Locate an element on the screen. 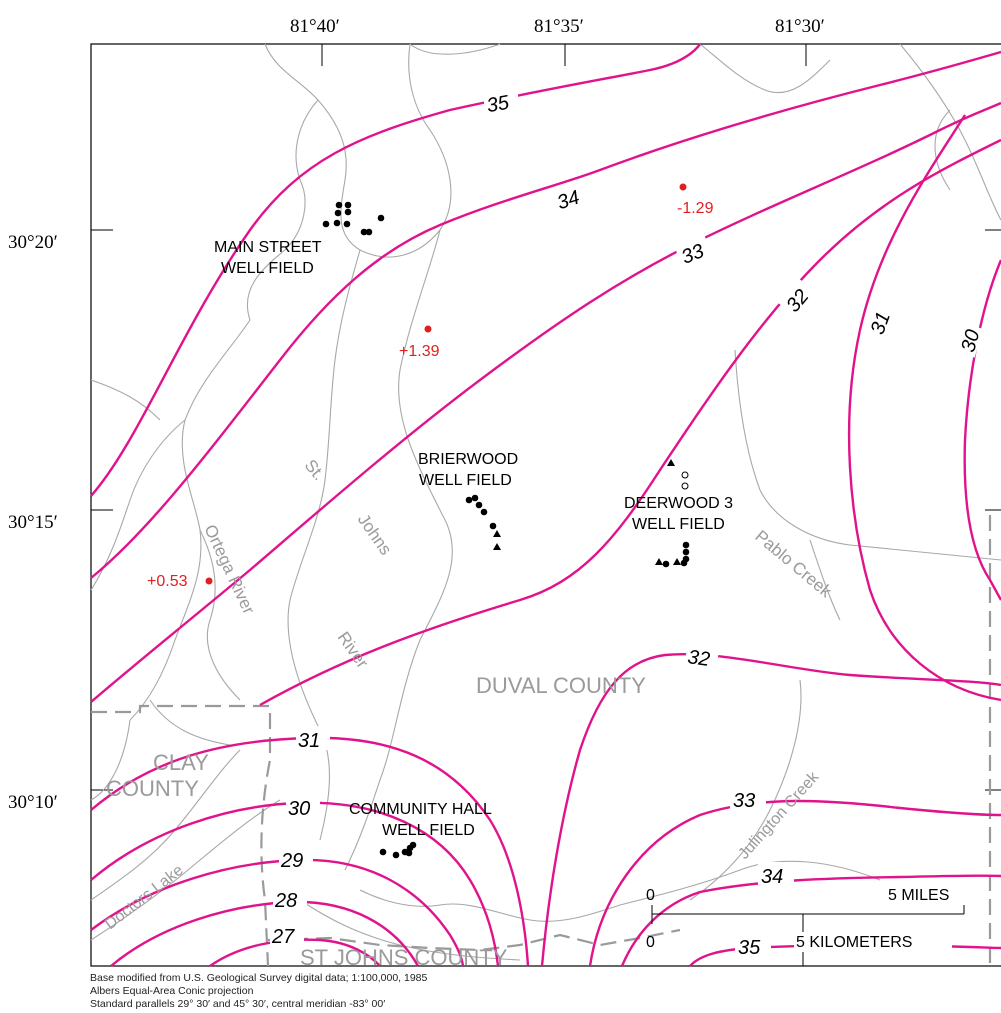  longitude-label: 81°40′ is located at coordinates (315, 26).